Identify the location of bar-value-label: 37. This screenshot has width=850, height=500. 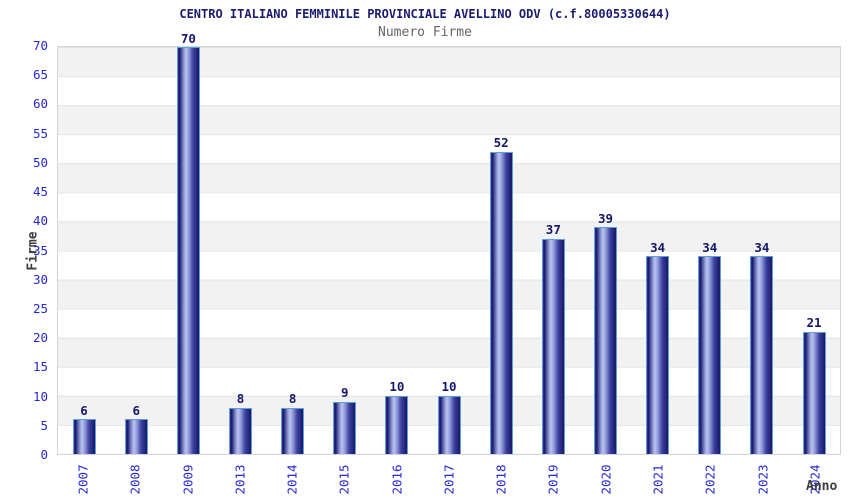
(553, 230).